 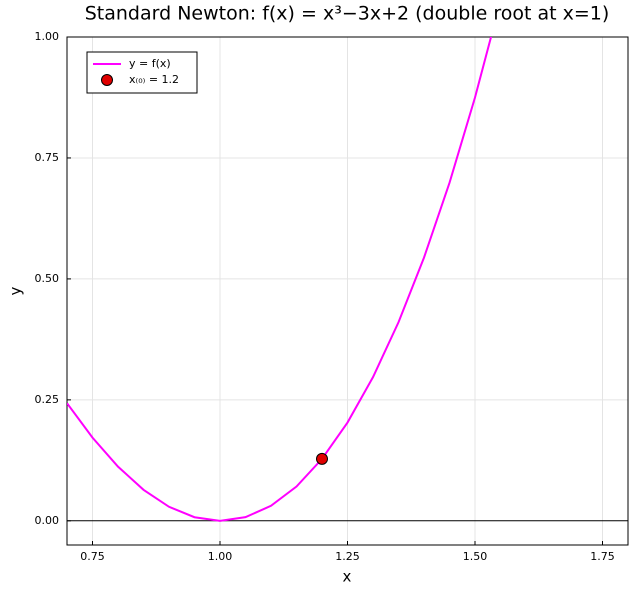 What do you see at coordinates (475, 556) in the screenshot?
I see `x-tick-label: 1.50` at bounding box center [475, 556].